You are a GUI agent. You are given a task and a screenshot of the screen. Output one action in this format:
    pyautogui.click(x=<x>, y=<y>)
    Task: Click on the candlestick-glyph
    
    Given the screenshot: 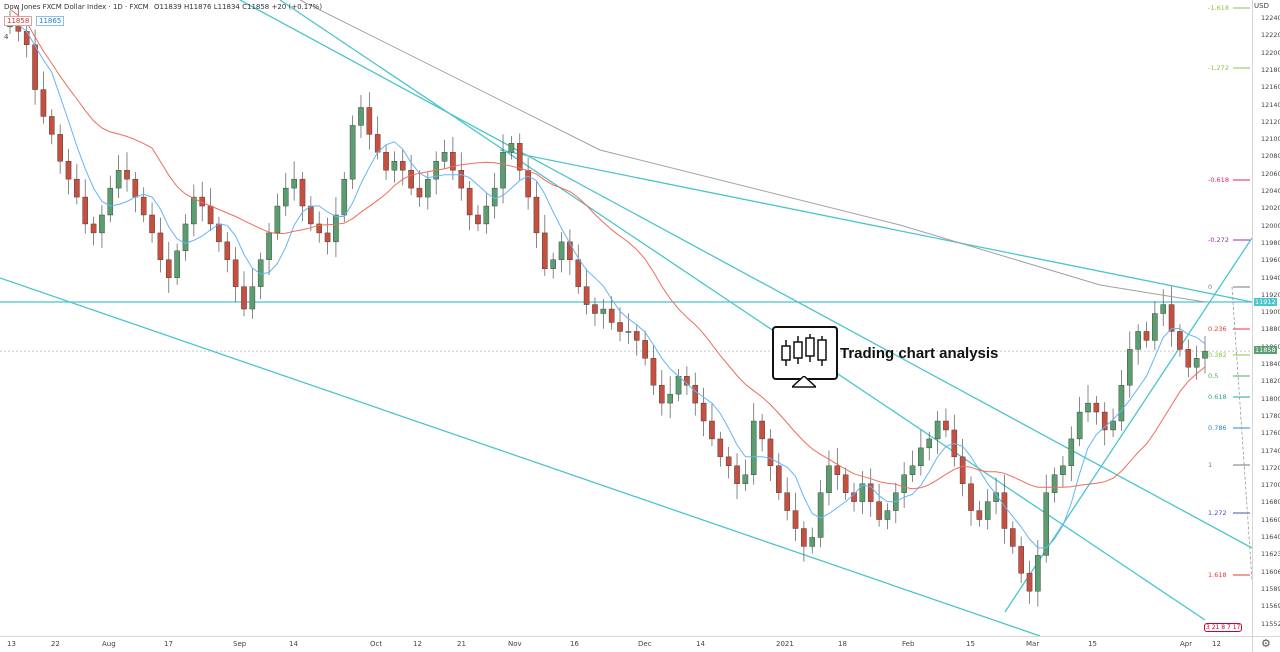 What is the action you would take?
    pyautogui.click(x=804, y=350)
    